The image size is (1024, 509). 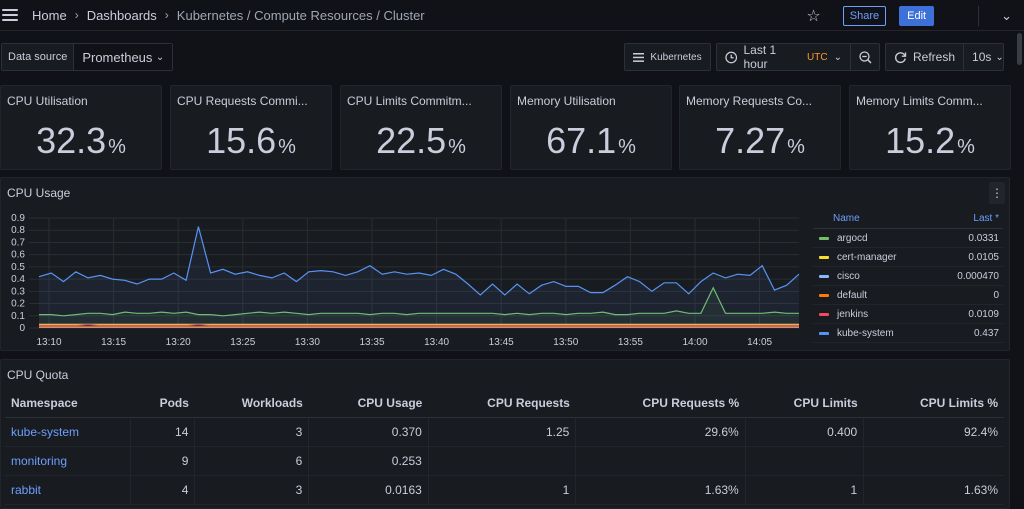 I want to click on legend-series-name: argocd, so click(x=852, y=238).